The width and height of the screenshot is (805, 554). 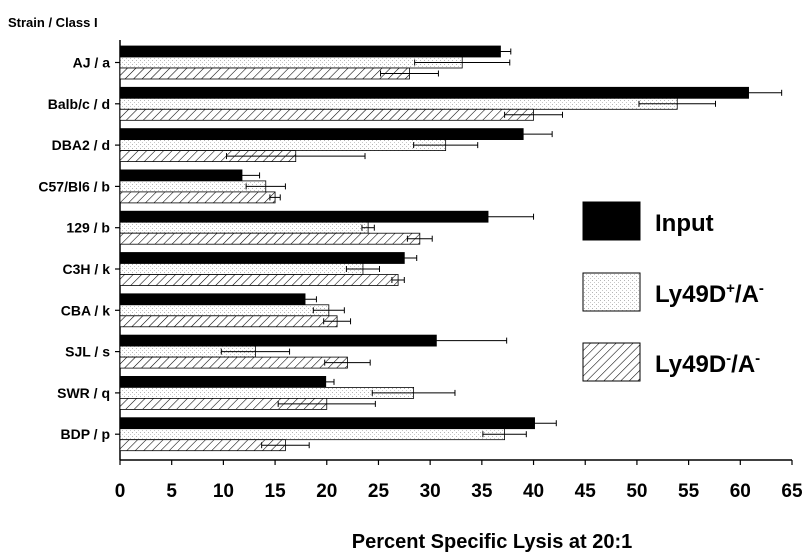 What do you see at coordinates (223, 491) in the screenshot?
I see `x-tick-label: 10` at bounding box center [223, 491].